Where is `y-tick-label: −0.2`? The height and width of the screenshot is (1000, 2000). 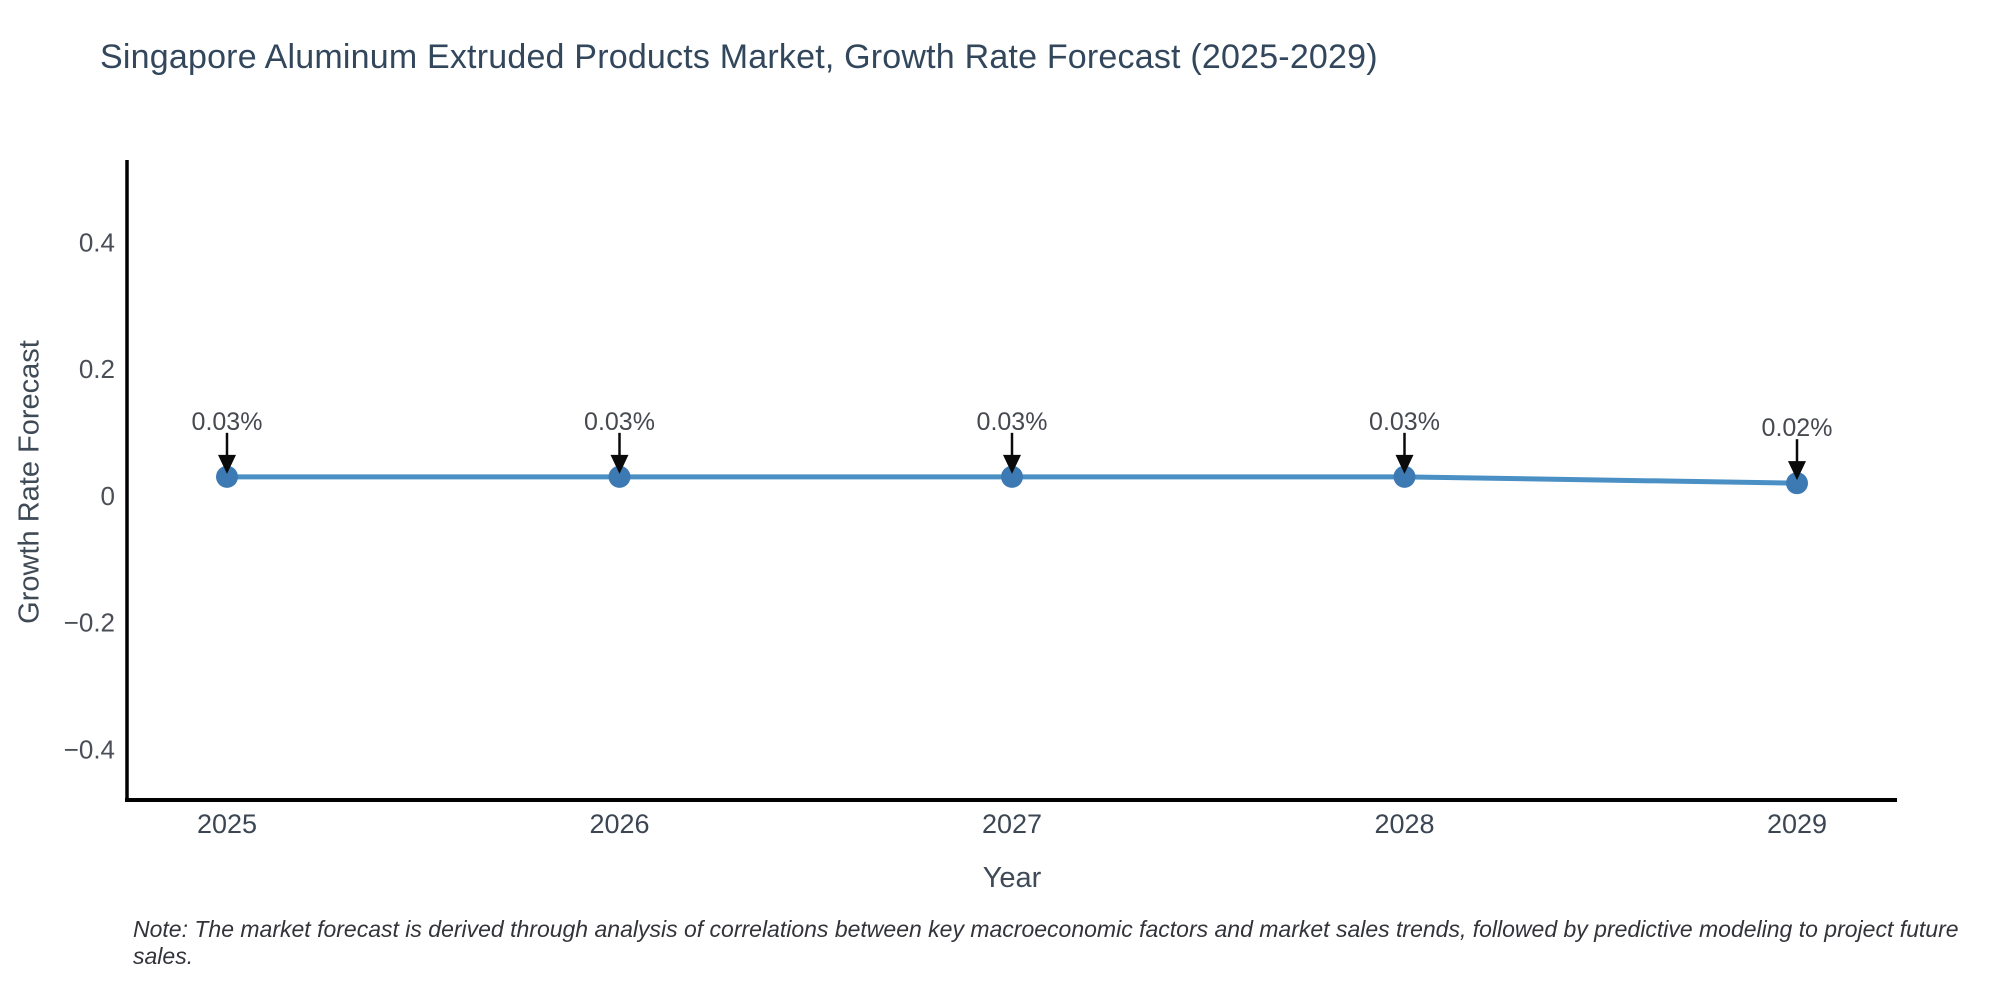 y-tick-label: −0.2 is located at coordinates (89, 623).